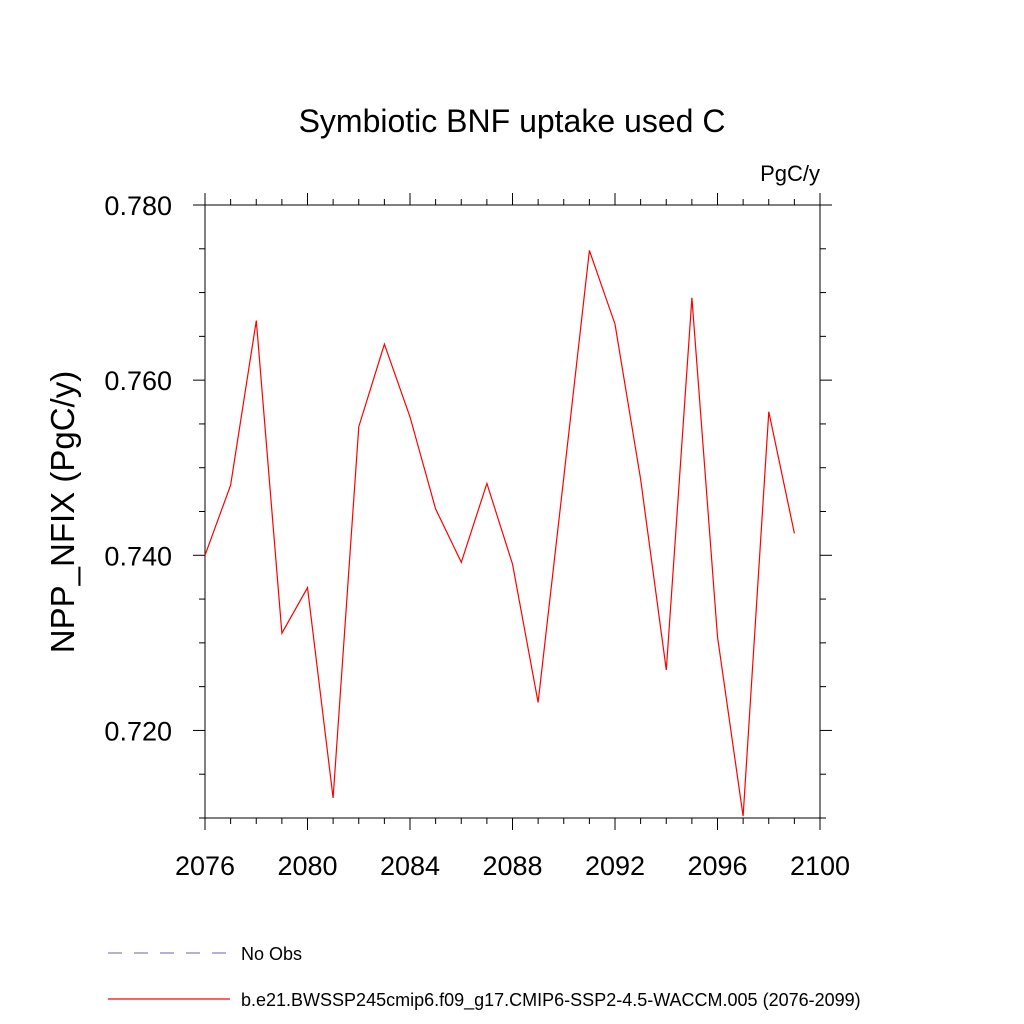 This screenshot has height=1024, width=1024. I want to click on x-tick-label: 2088, so click(512, 866).